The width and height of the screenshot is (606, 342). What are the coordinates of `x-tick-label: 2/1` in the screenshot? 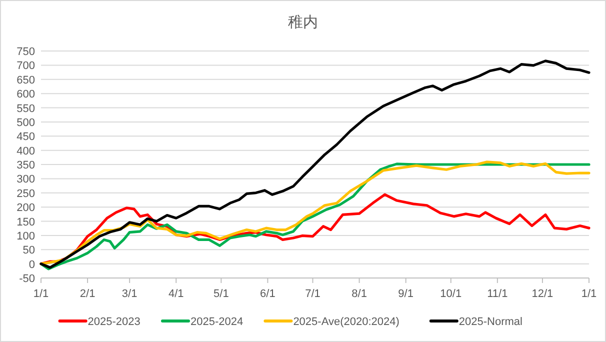 It's located at (88, 294).